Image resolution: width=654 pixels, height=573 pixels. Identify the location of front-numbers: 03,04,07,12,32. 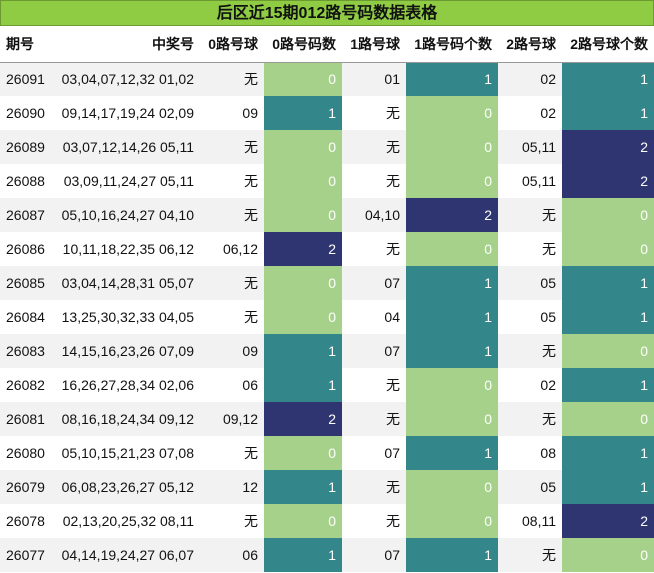
(108, 79).